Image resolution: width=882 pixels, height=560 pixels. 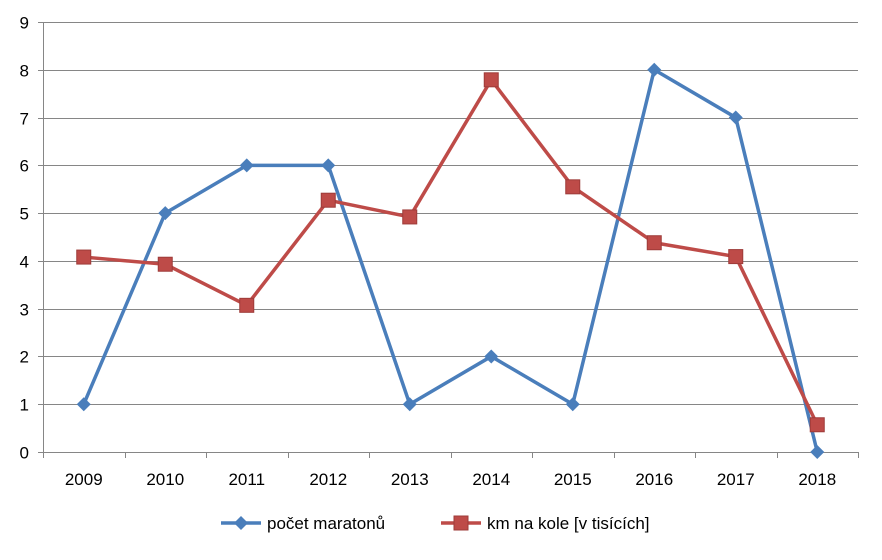 What do you see at coordinates (410, 479) in the screenshot?
I see `x-tick-label: 2013` at bounding box center [410, 479].